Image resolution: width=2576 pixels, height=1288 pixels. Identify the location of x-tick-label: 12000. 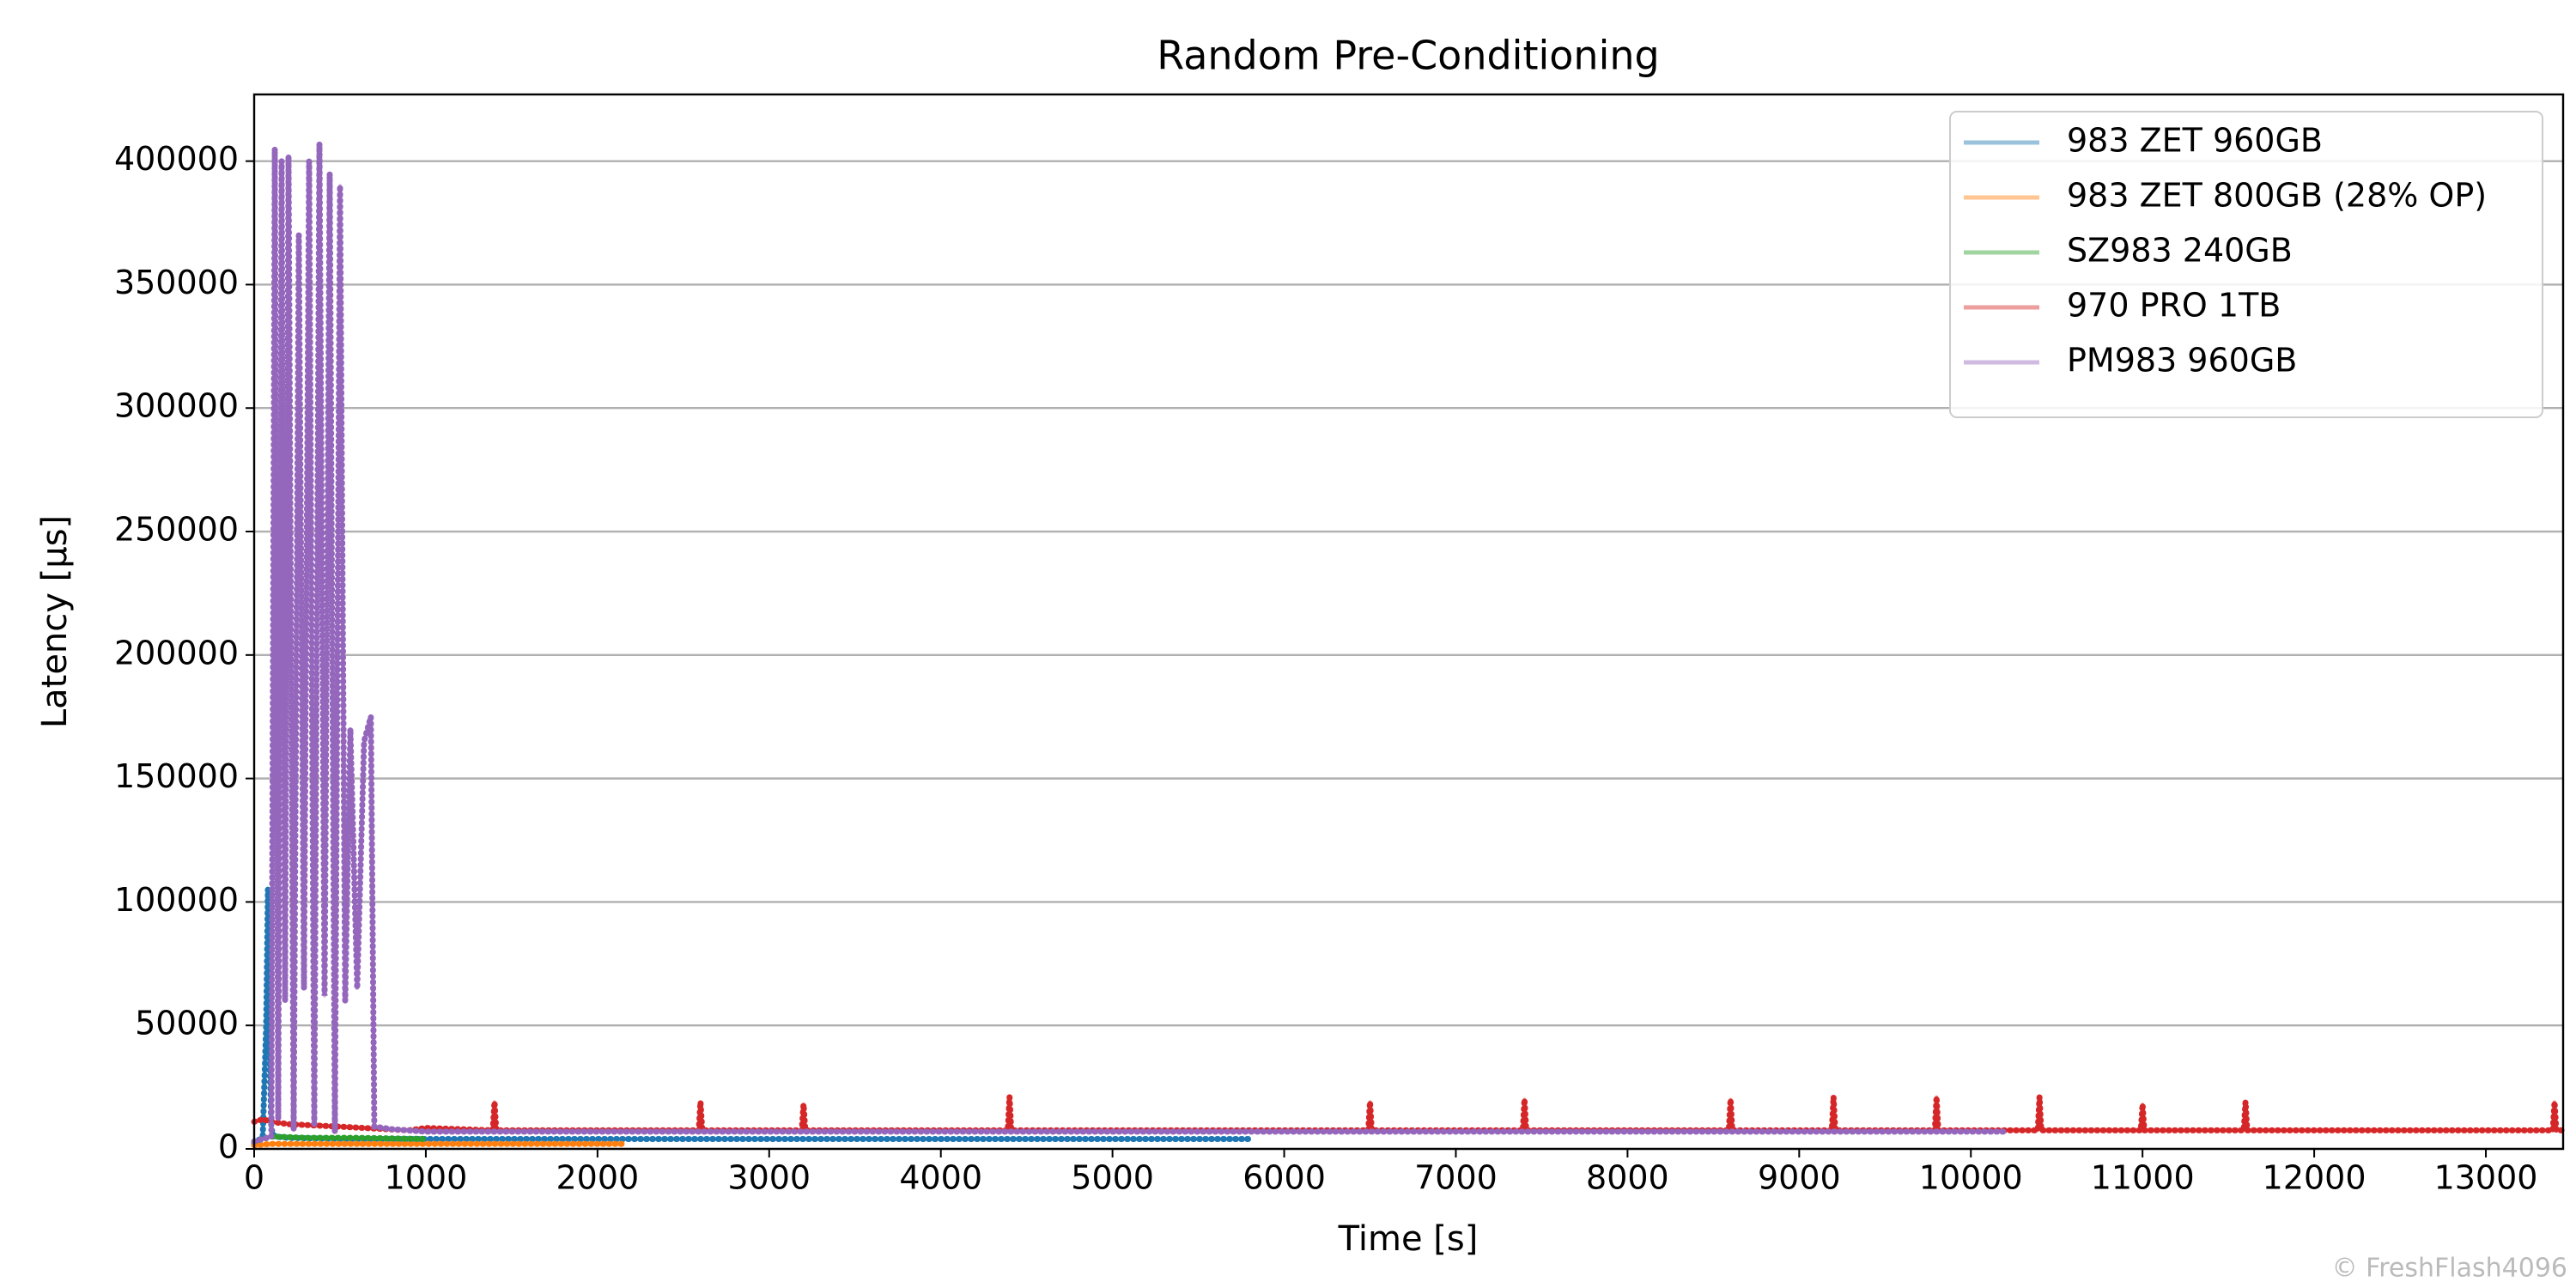
(2314, 1178).